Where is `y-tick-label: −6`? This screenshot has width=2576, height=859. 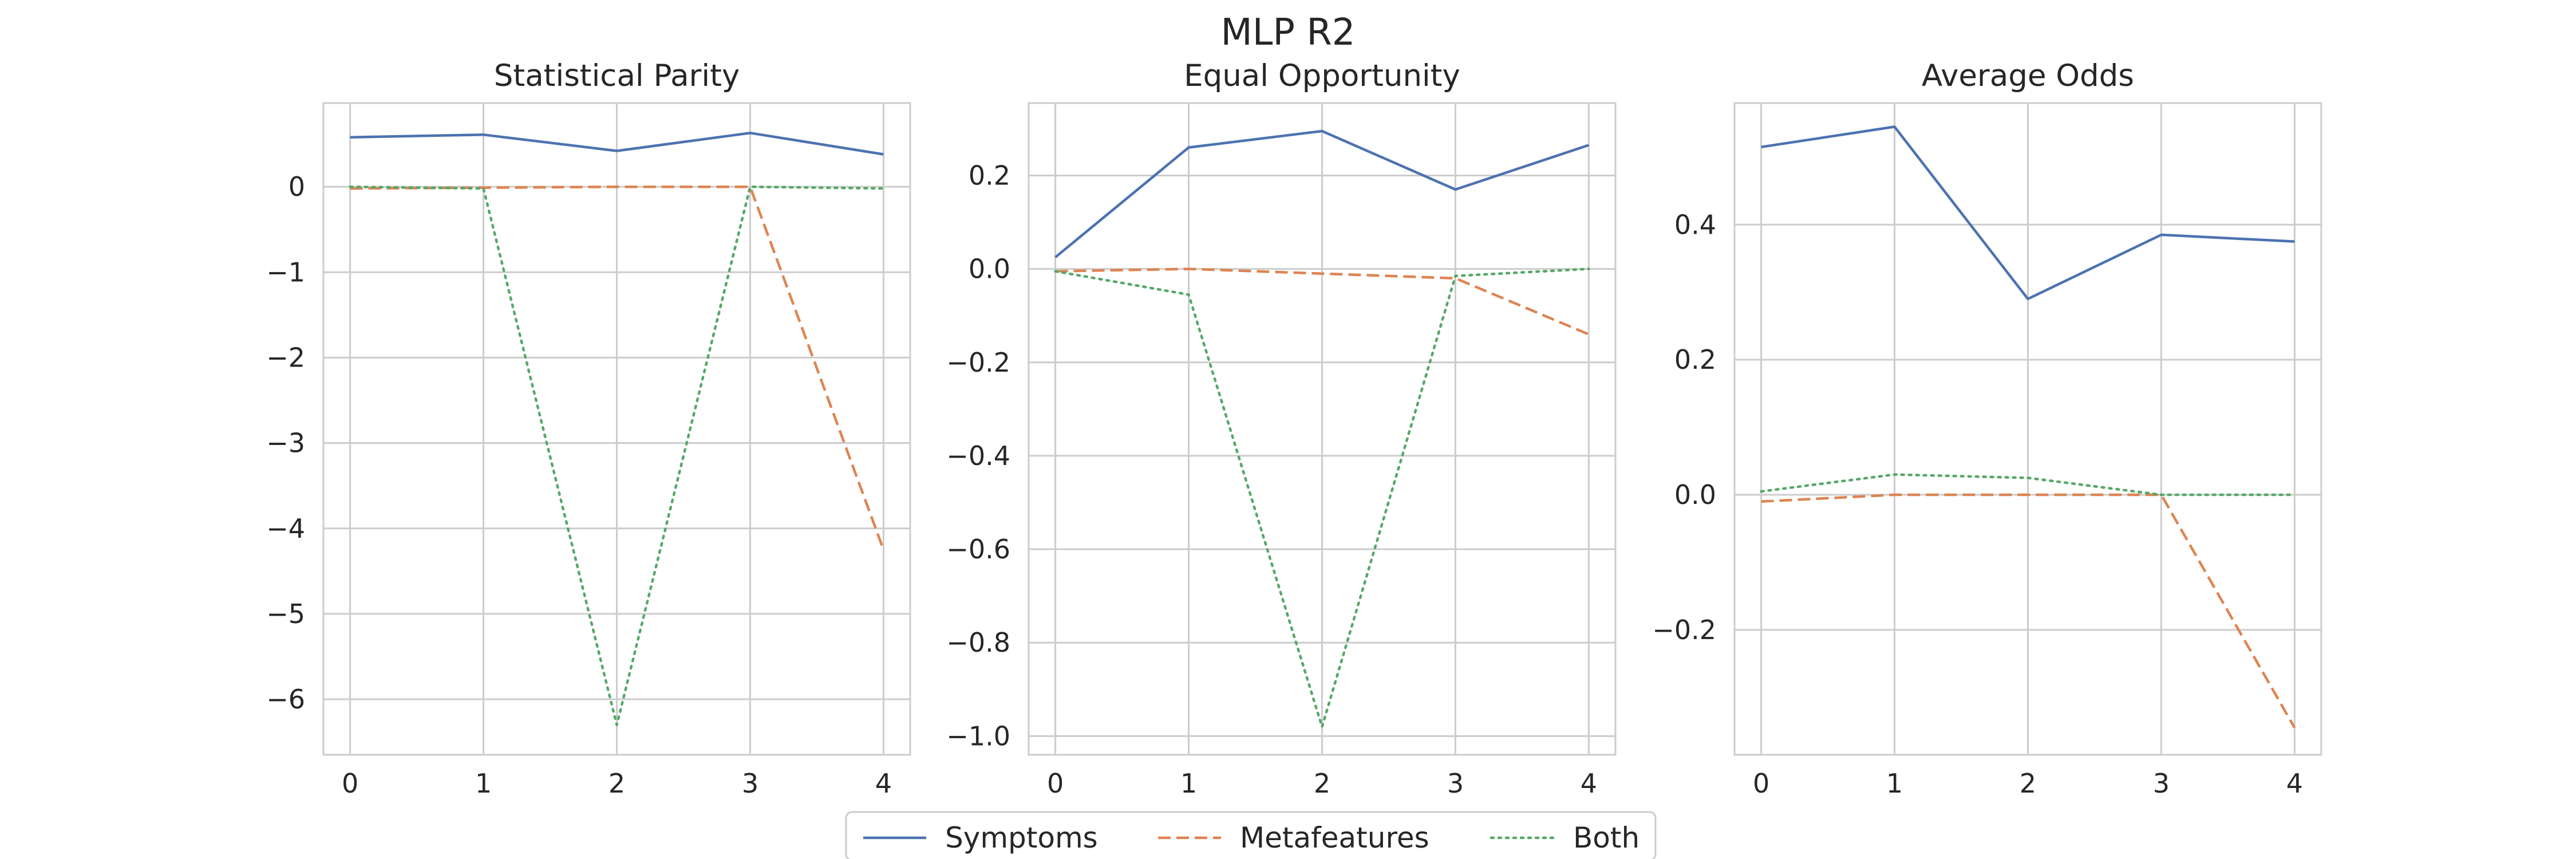 y-tick-label: −6 is located at coordinates (285, 699).